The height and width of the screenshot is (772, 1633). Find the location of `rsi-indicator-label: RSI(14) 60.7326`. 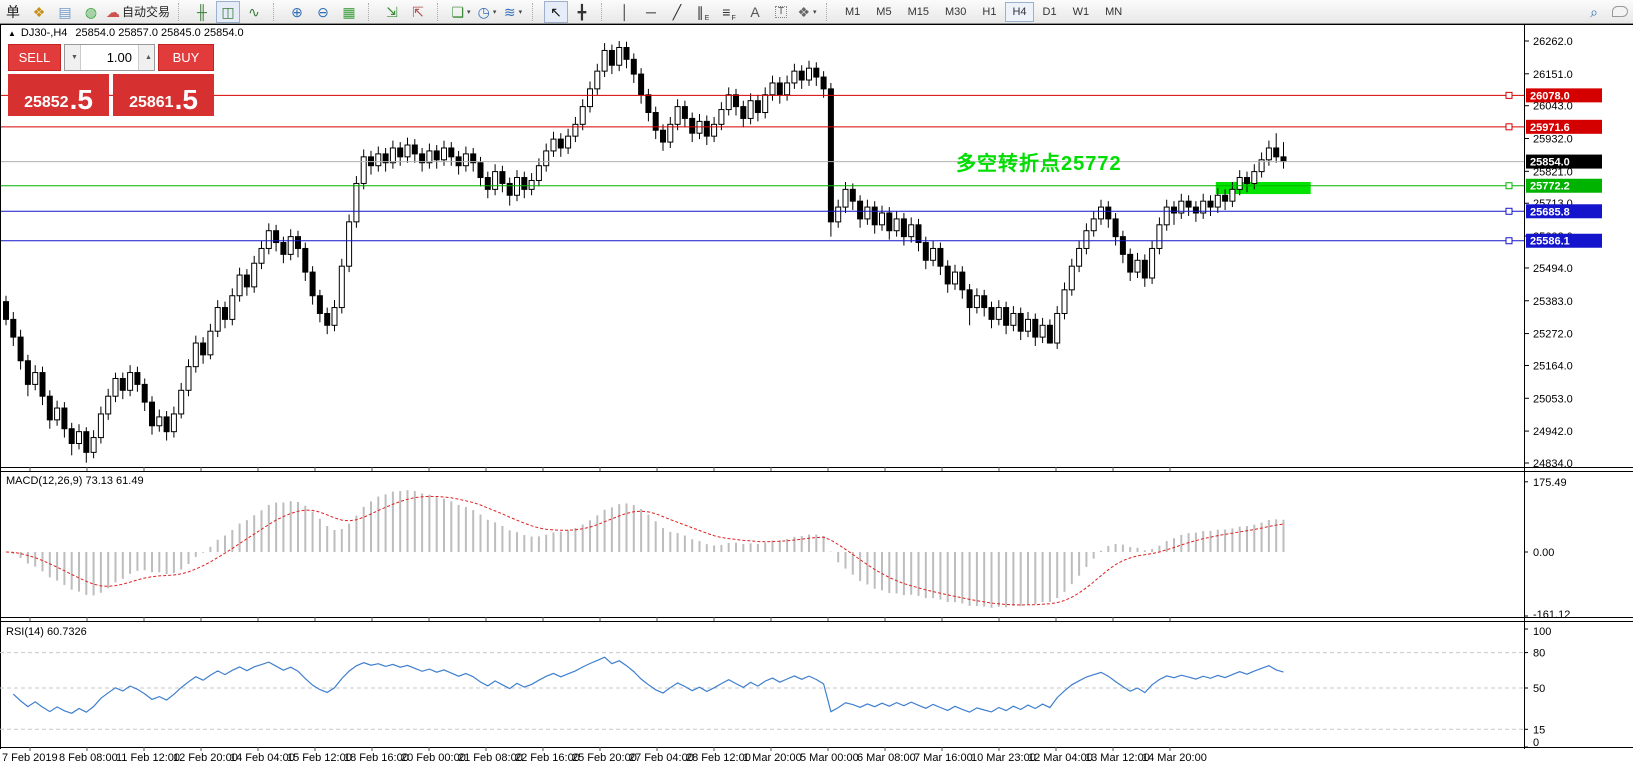

rsi-indicator-label: RSI(14) 60.7326 is located at coordinates (46, 632).